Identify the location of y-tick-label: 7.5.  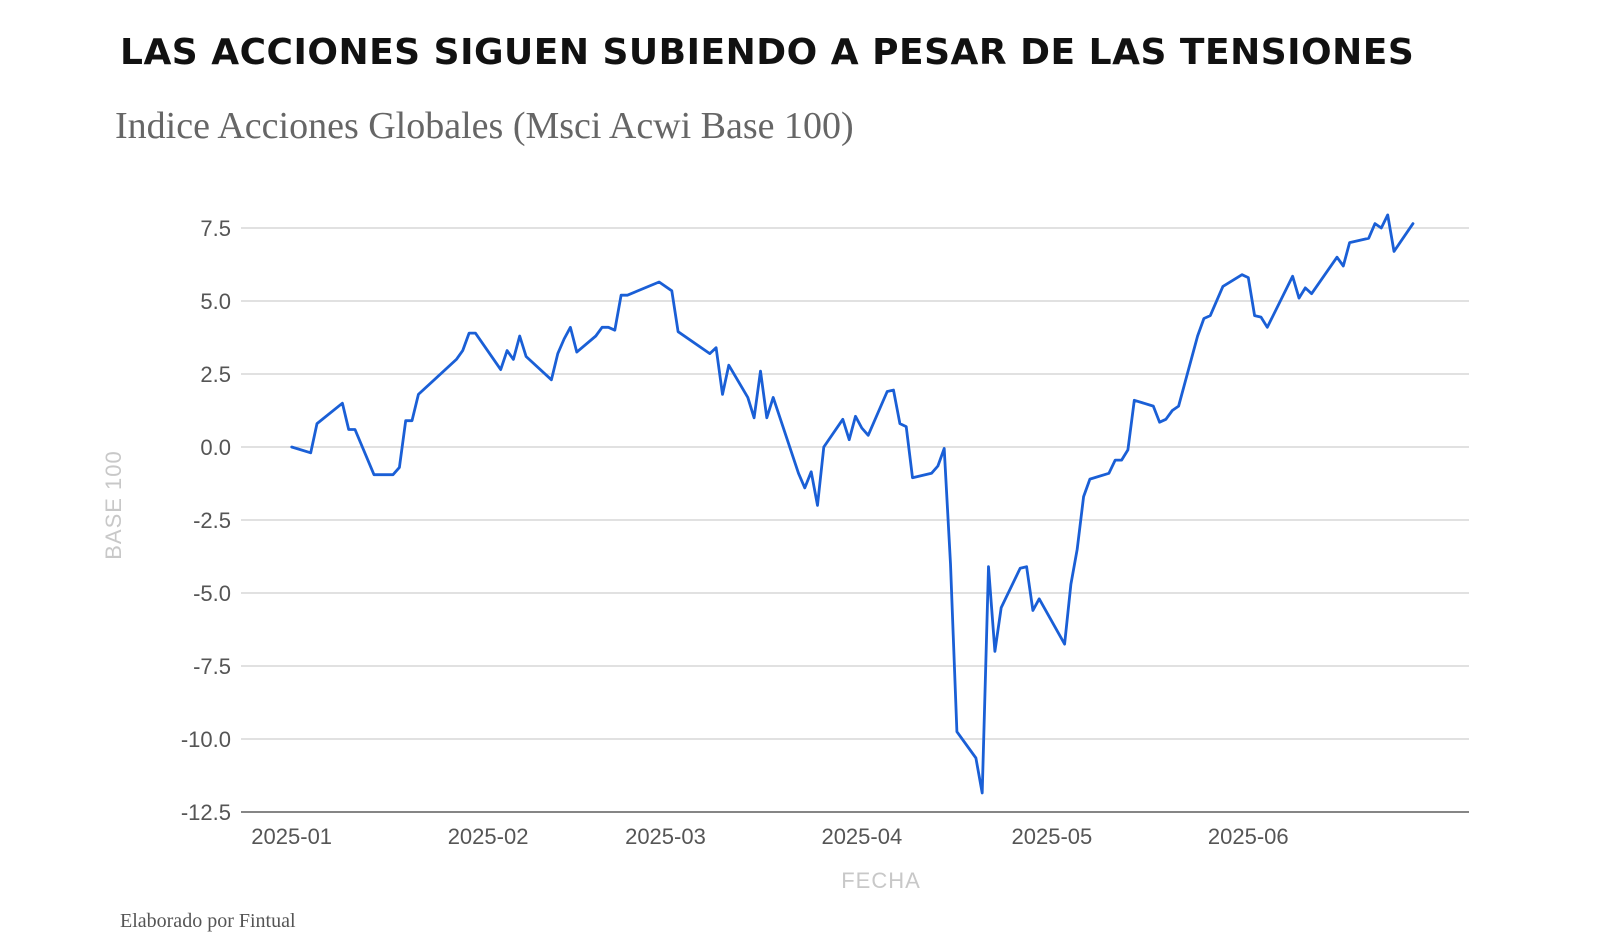
(215, 228).